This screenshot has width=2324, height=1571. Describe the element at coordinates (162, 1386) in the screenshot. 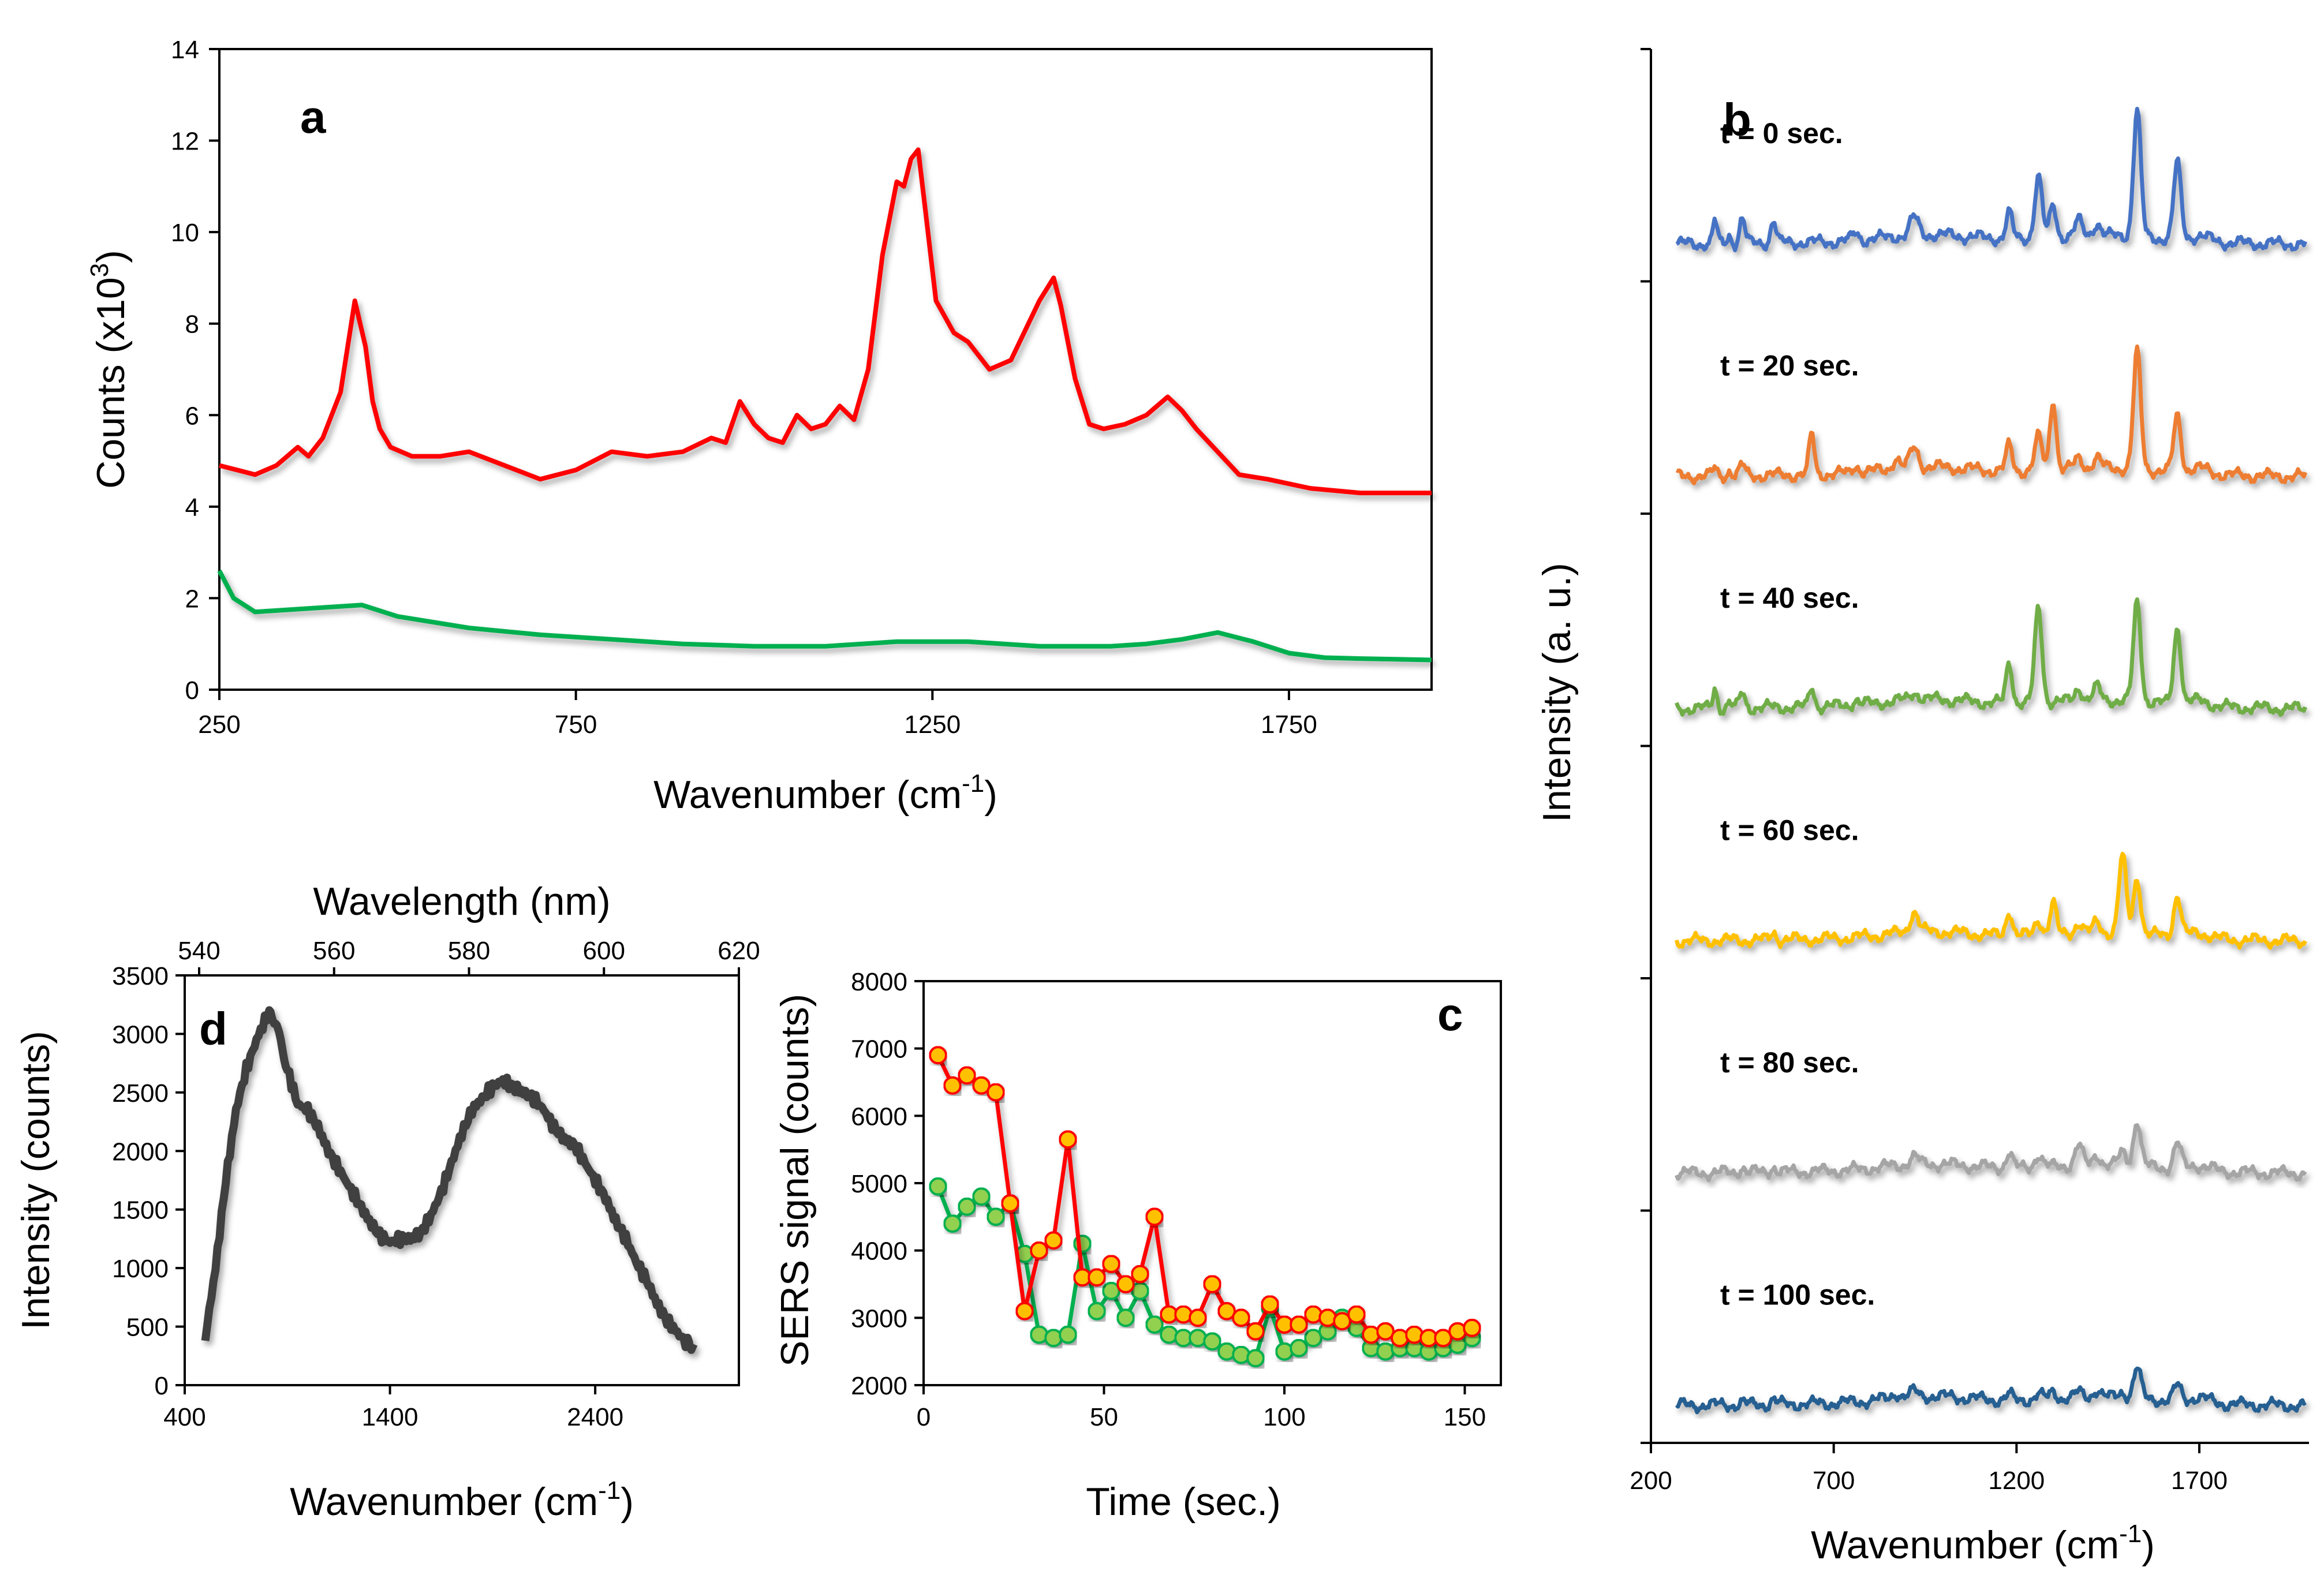

I see `panel-d-y-tick-label: 0` at that location.